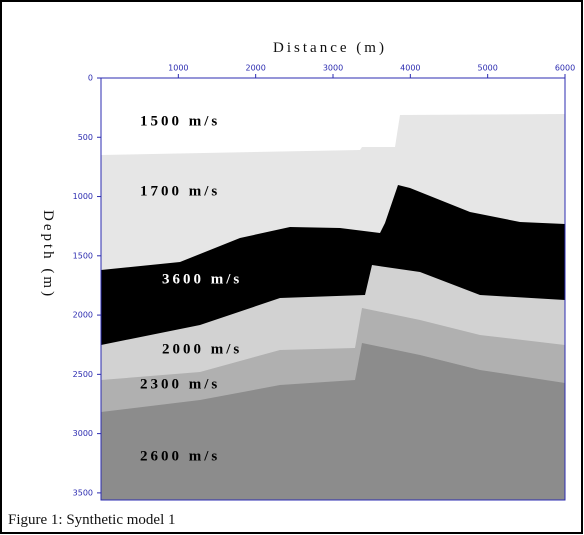 This screenshot has width=584, height=535. I want to click on y-tick-label: 500, so click(85, 137).